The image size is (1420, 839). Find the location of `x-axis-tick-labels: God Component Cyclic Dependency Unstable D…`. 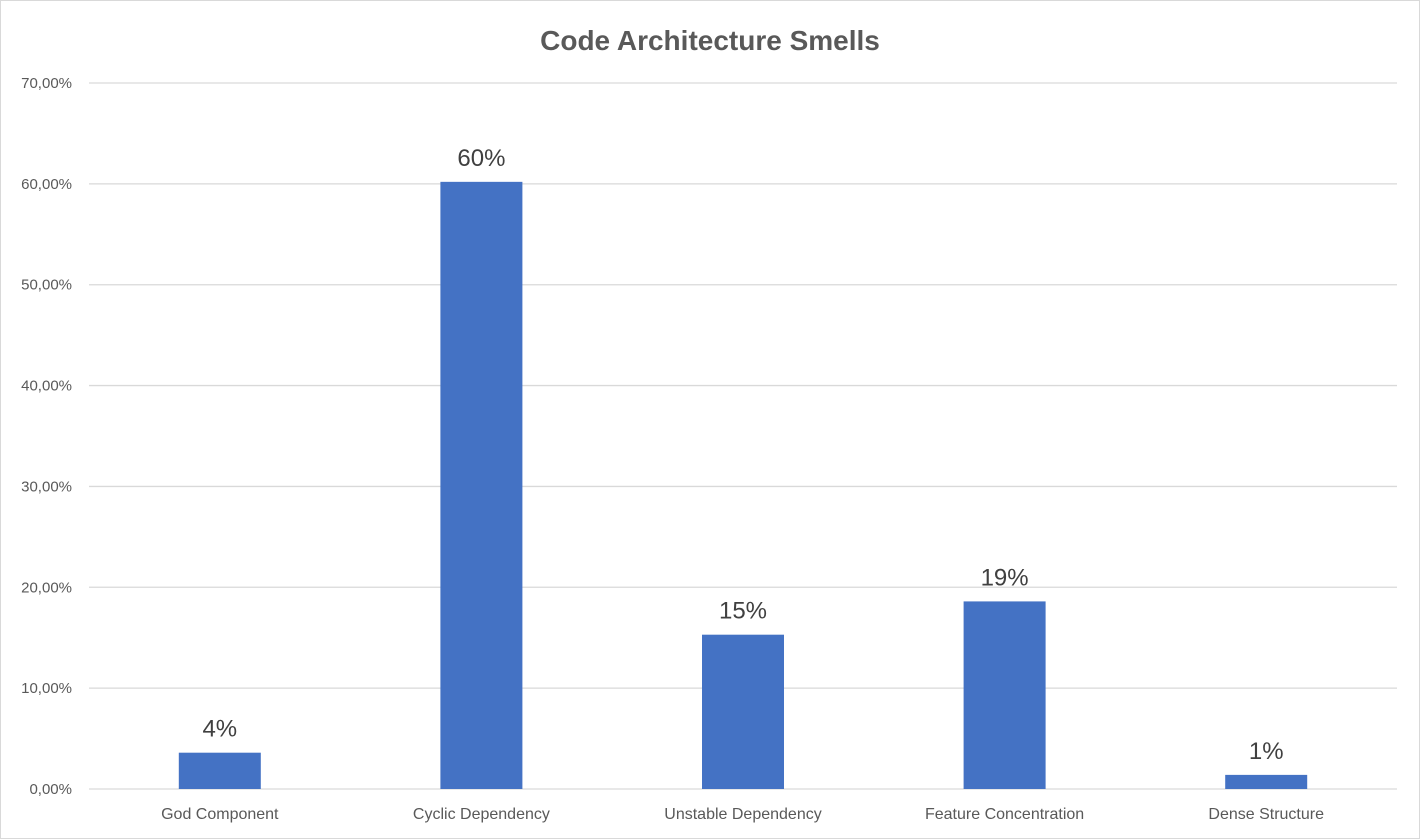

x-axis-tick-labels: God Component Cyclic Dependency Unstable D… is located at coordinates (742, 814).